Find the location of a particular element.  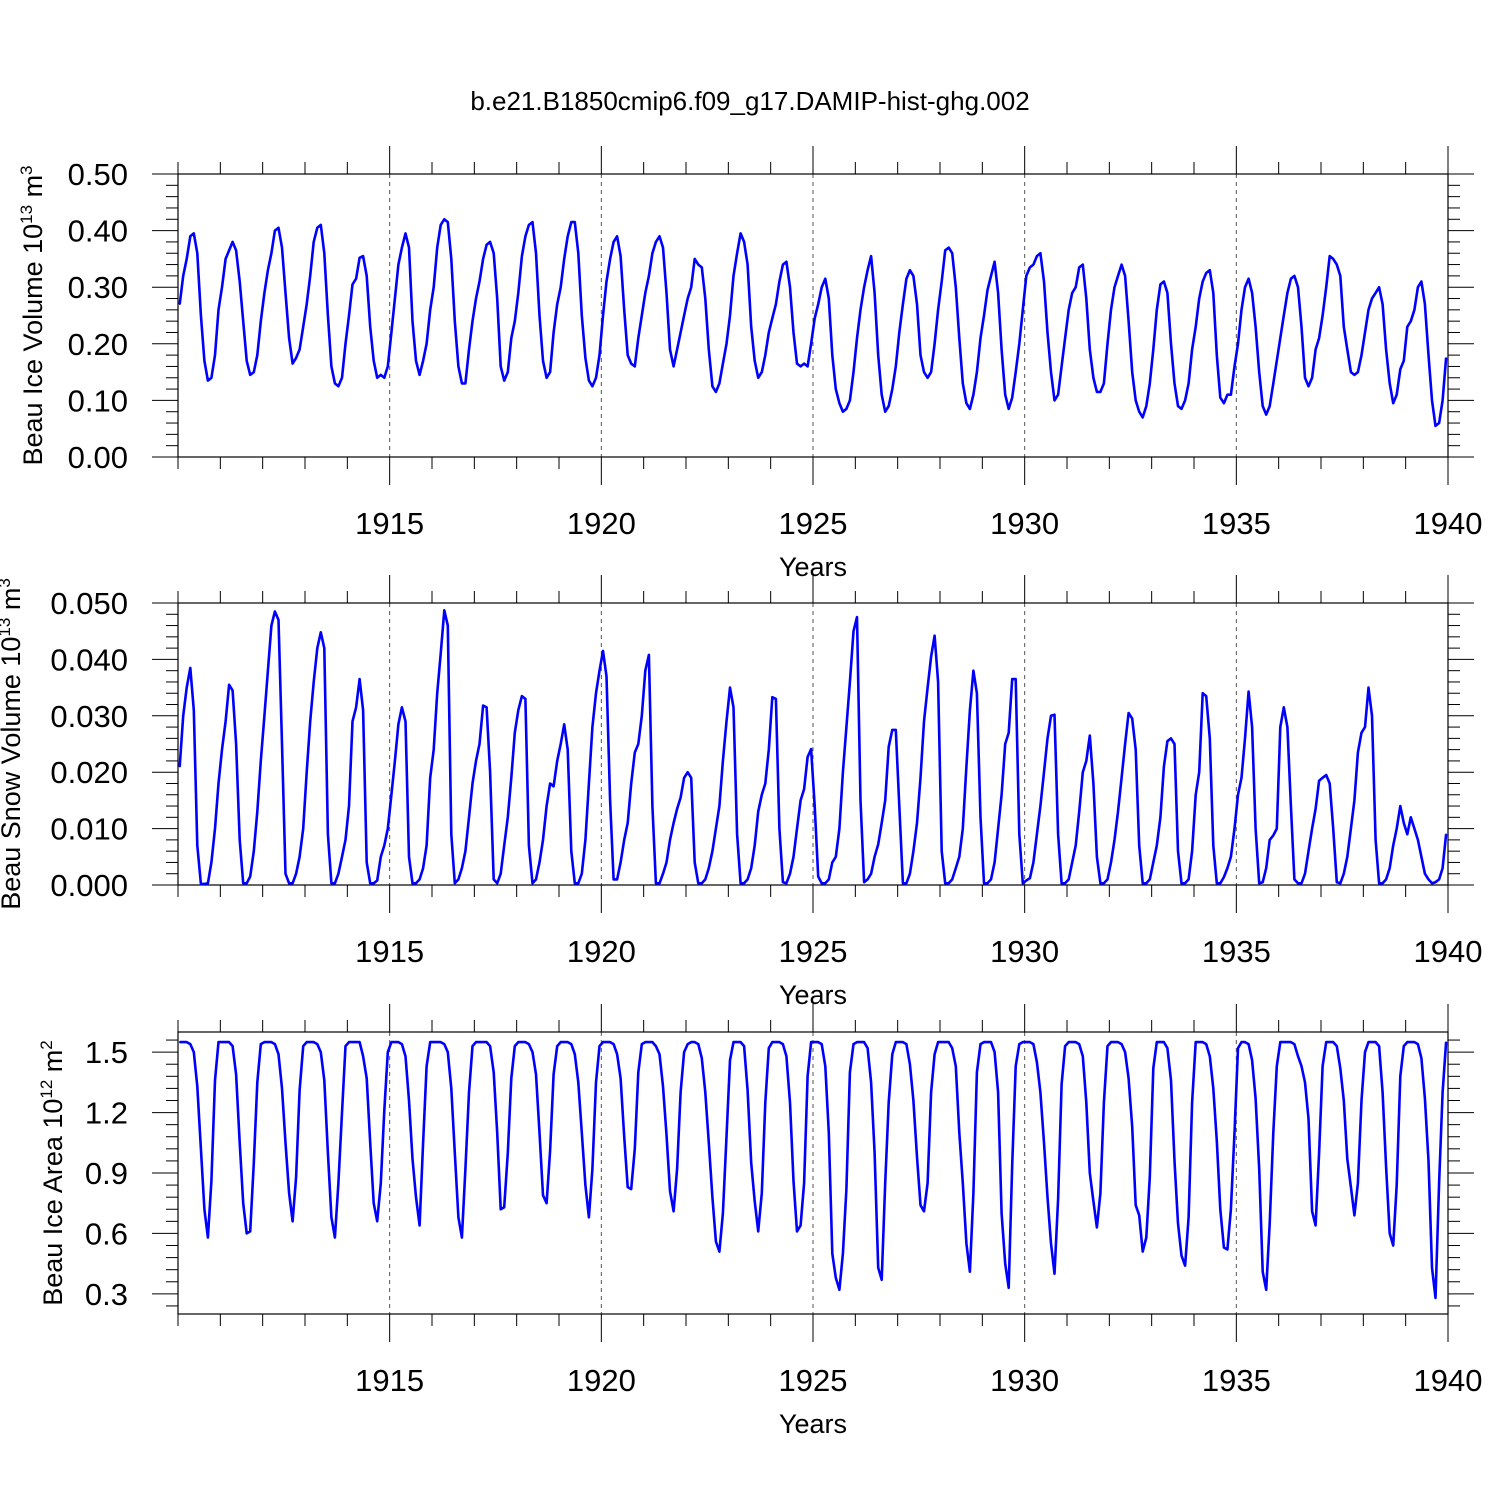

y-tick-label: 0.9 is located at coordinates (106, 1173).